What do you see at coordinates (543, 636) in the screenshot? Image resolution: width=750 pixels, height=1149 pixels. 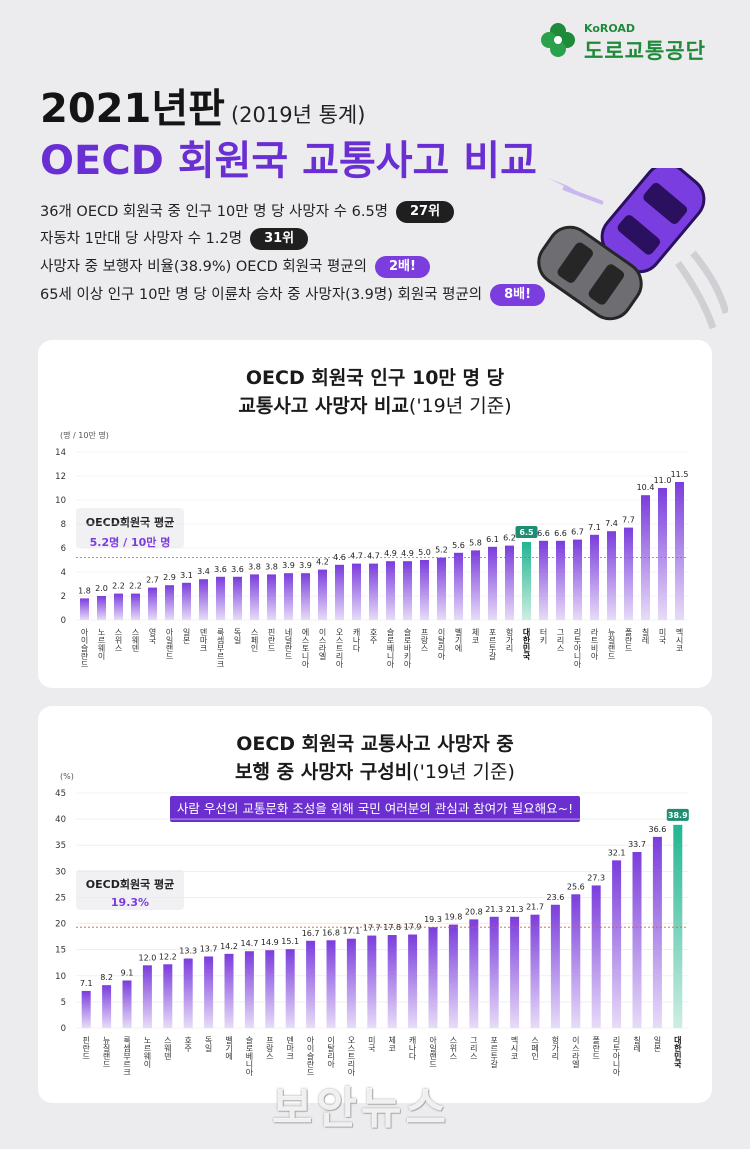 I see `x-tick-label: 터키` at bounding box center [543, 636].